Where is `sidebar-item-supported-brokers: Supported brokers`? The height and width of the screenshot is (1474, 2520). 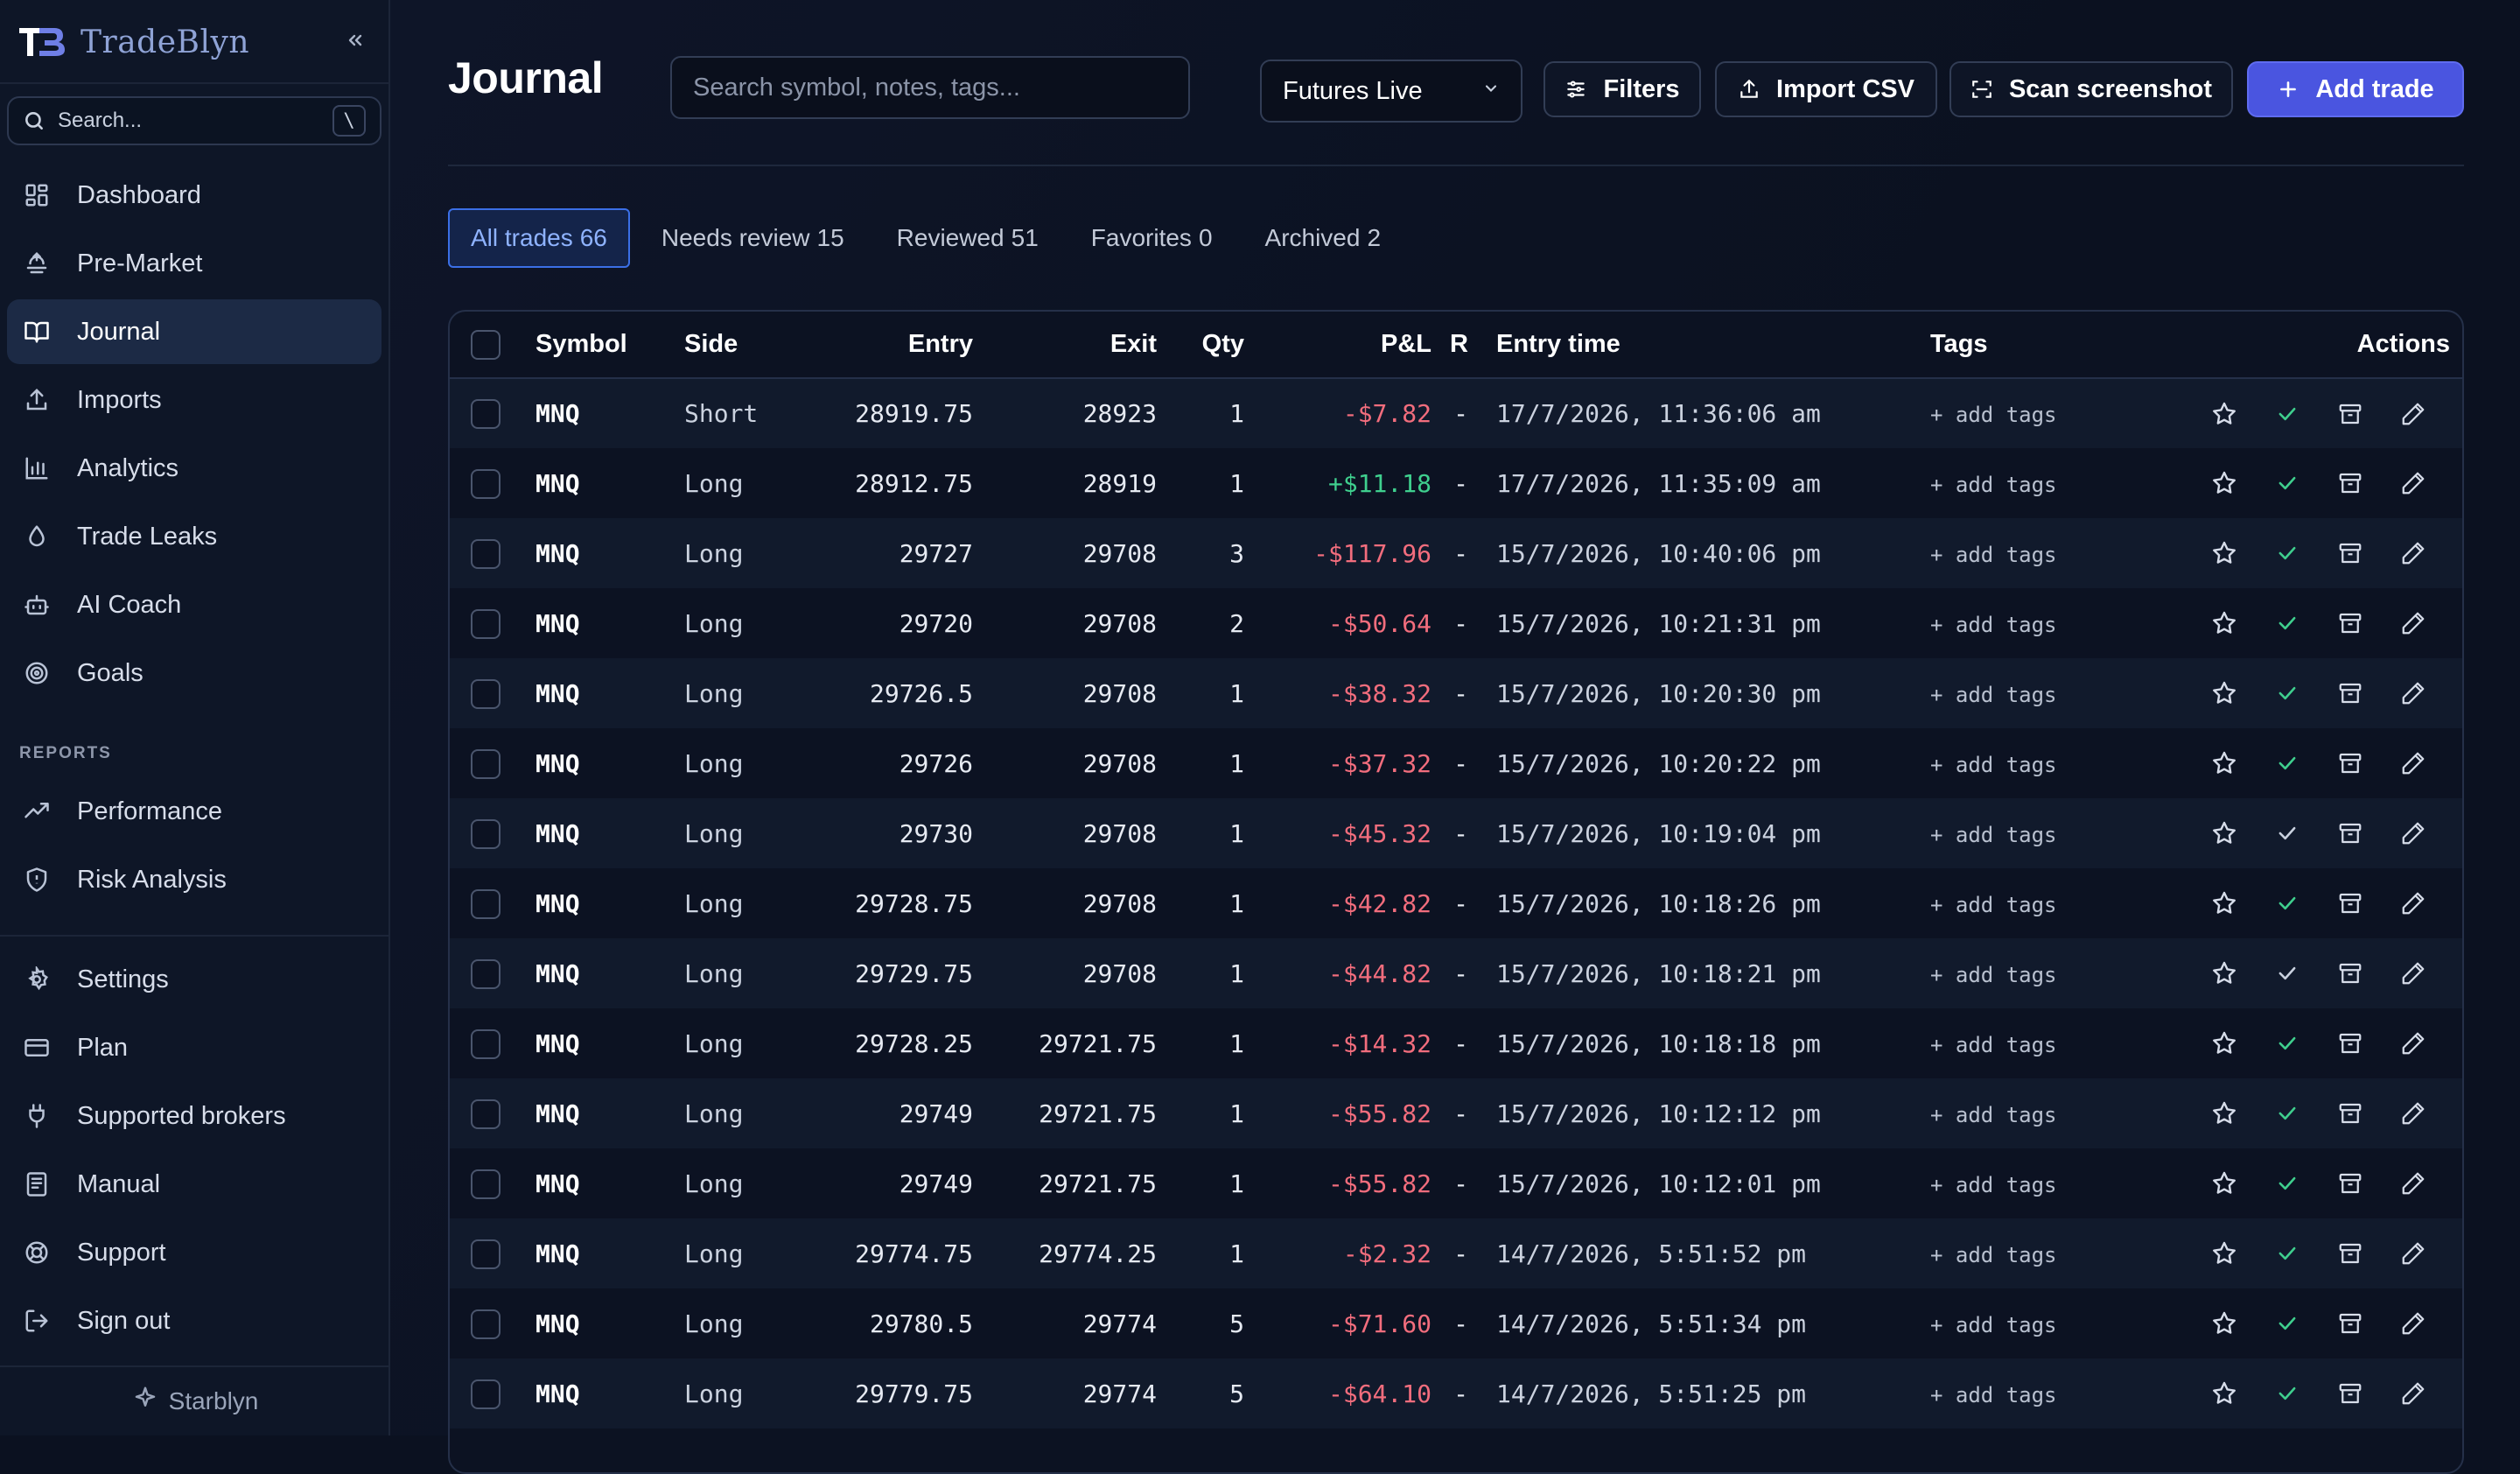 sidebar-item-supported-brokers: Supported brokers is located at coordinates (194, 1116).